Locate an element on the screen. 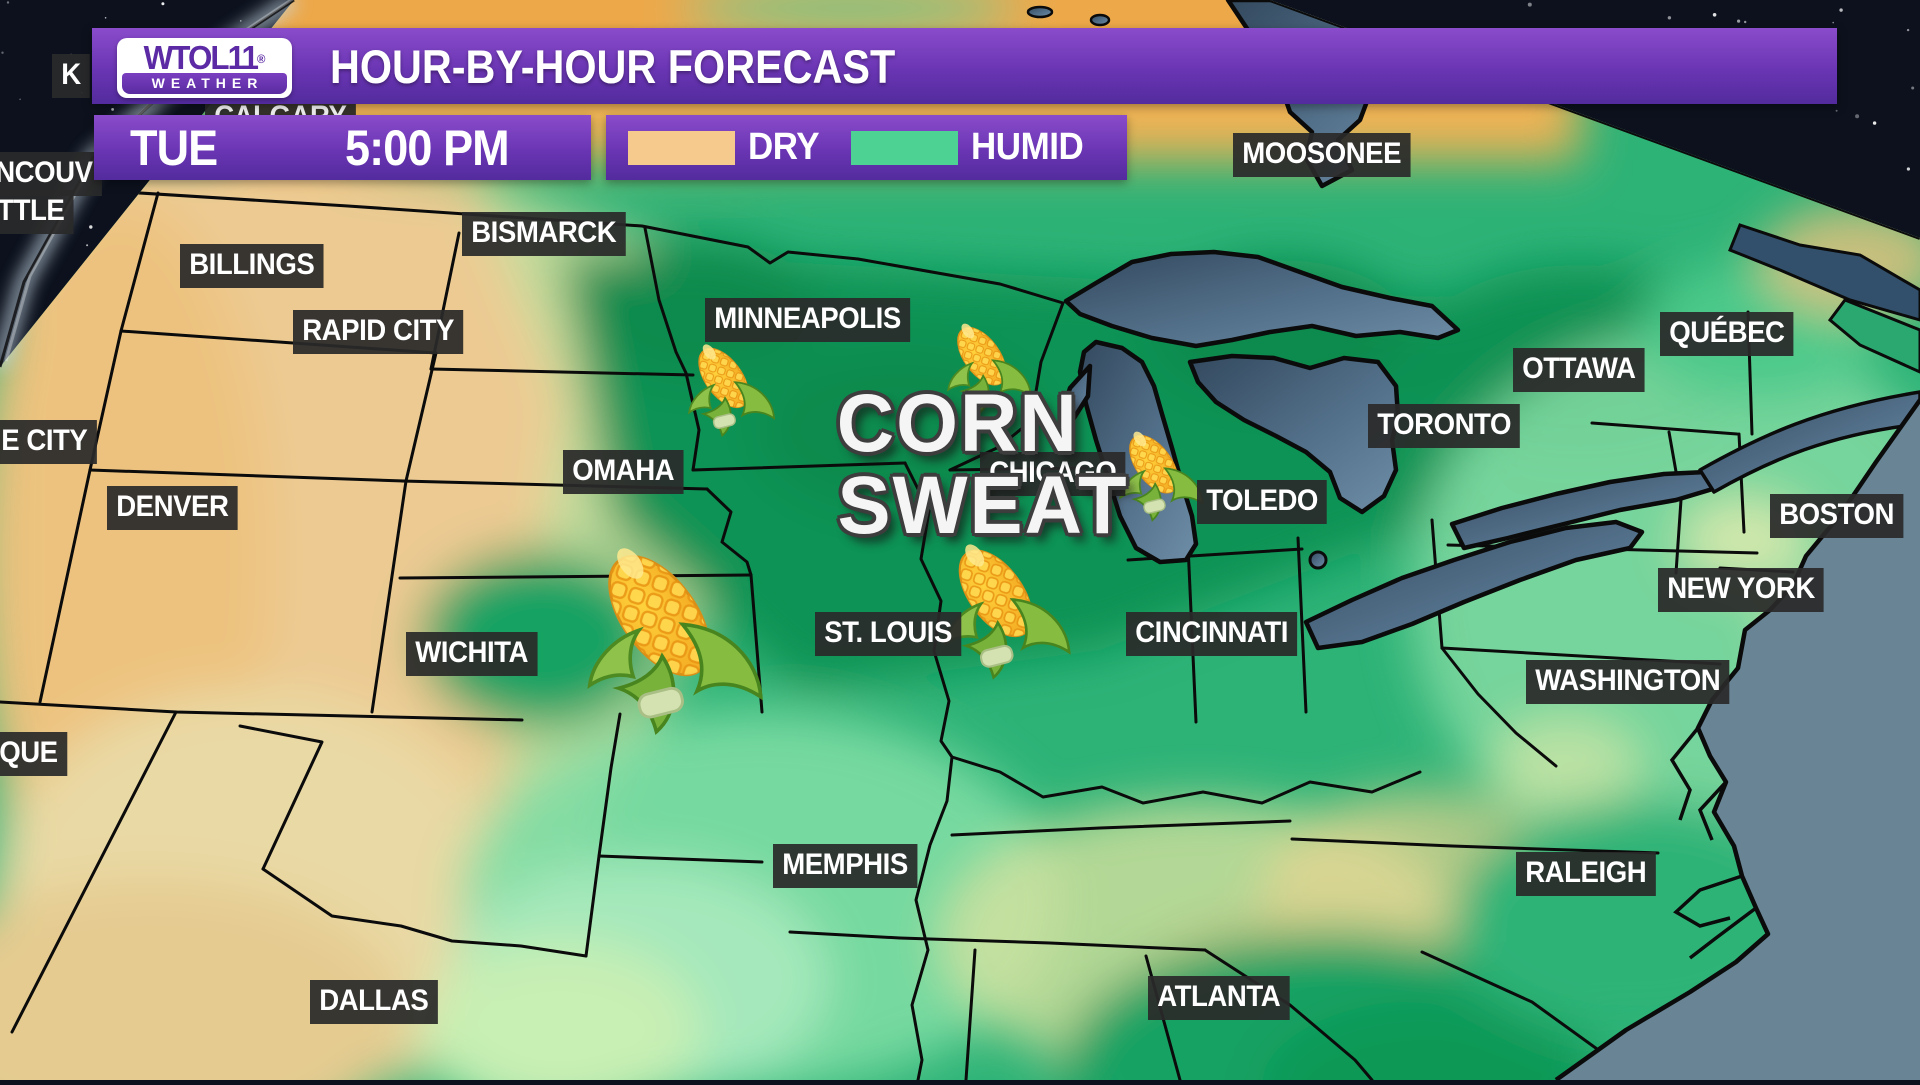 This screenshot has width=1920, height=1085. lake-erie is located at coordinates (1474, 585).